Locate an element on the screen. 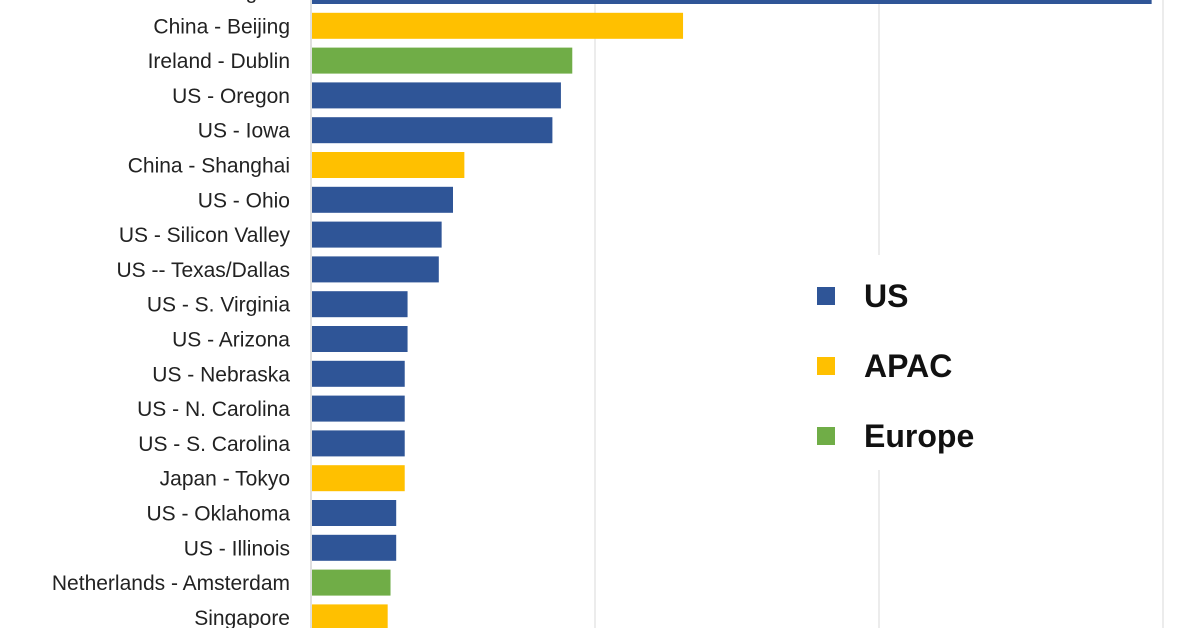 The width and height of the screenshot is (1200, 628). category-label: Ireland - Dublin is located at coordinates (219, 61).